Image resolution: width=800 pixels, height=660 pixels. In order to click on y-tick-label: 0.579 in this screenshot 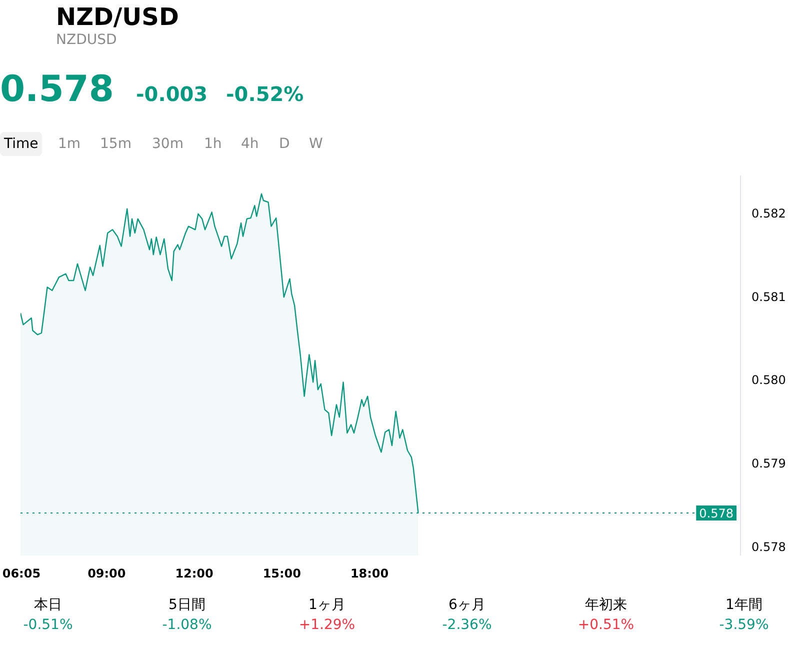, I will do `click(769, 463)`.